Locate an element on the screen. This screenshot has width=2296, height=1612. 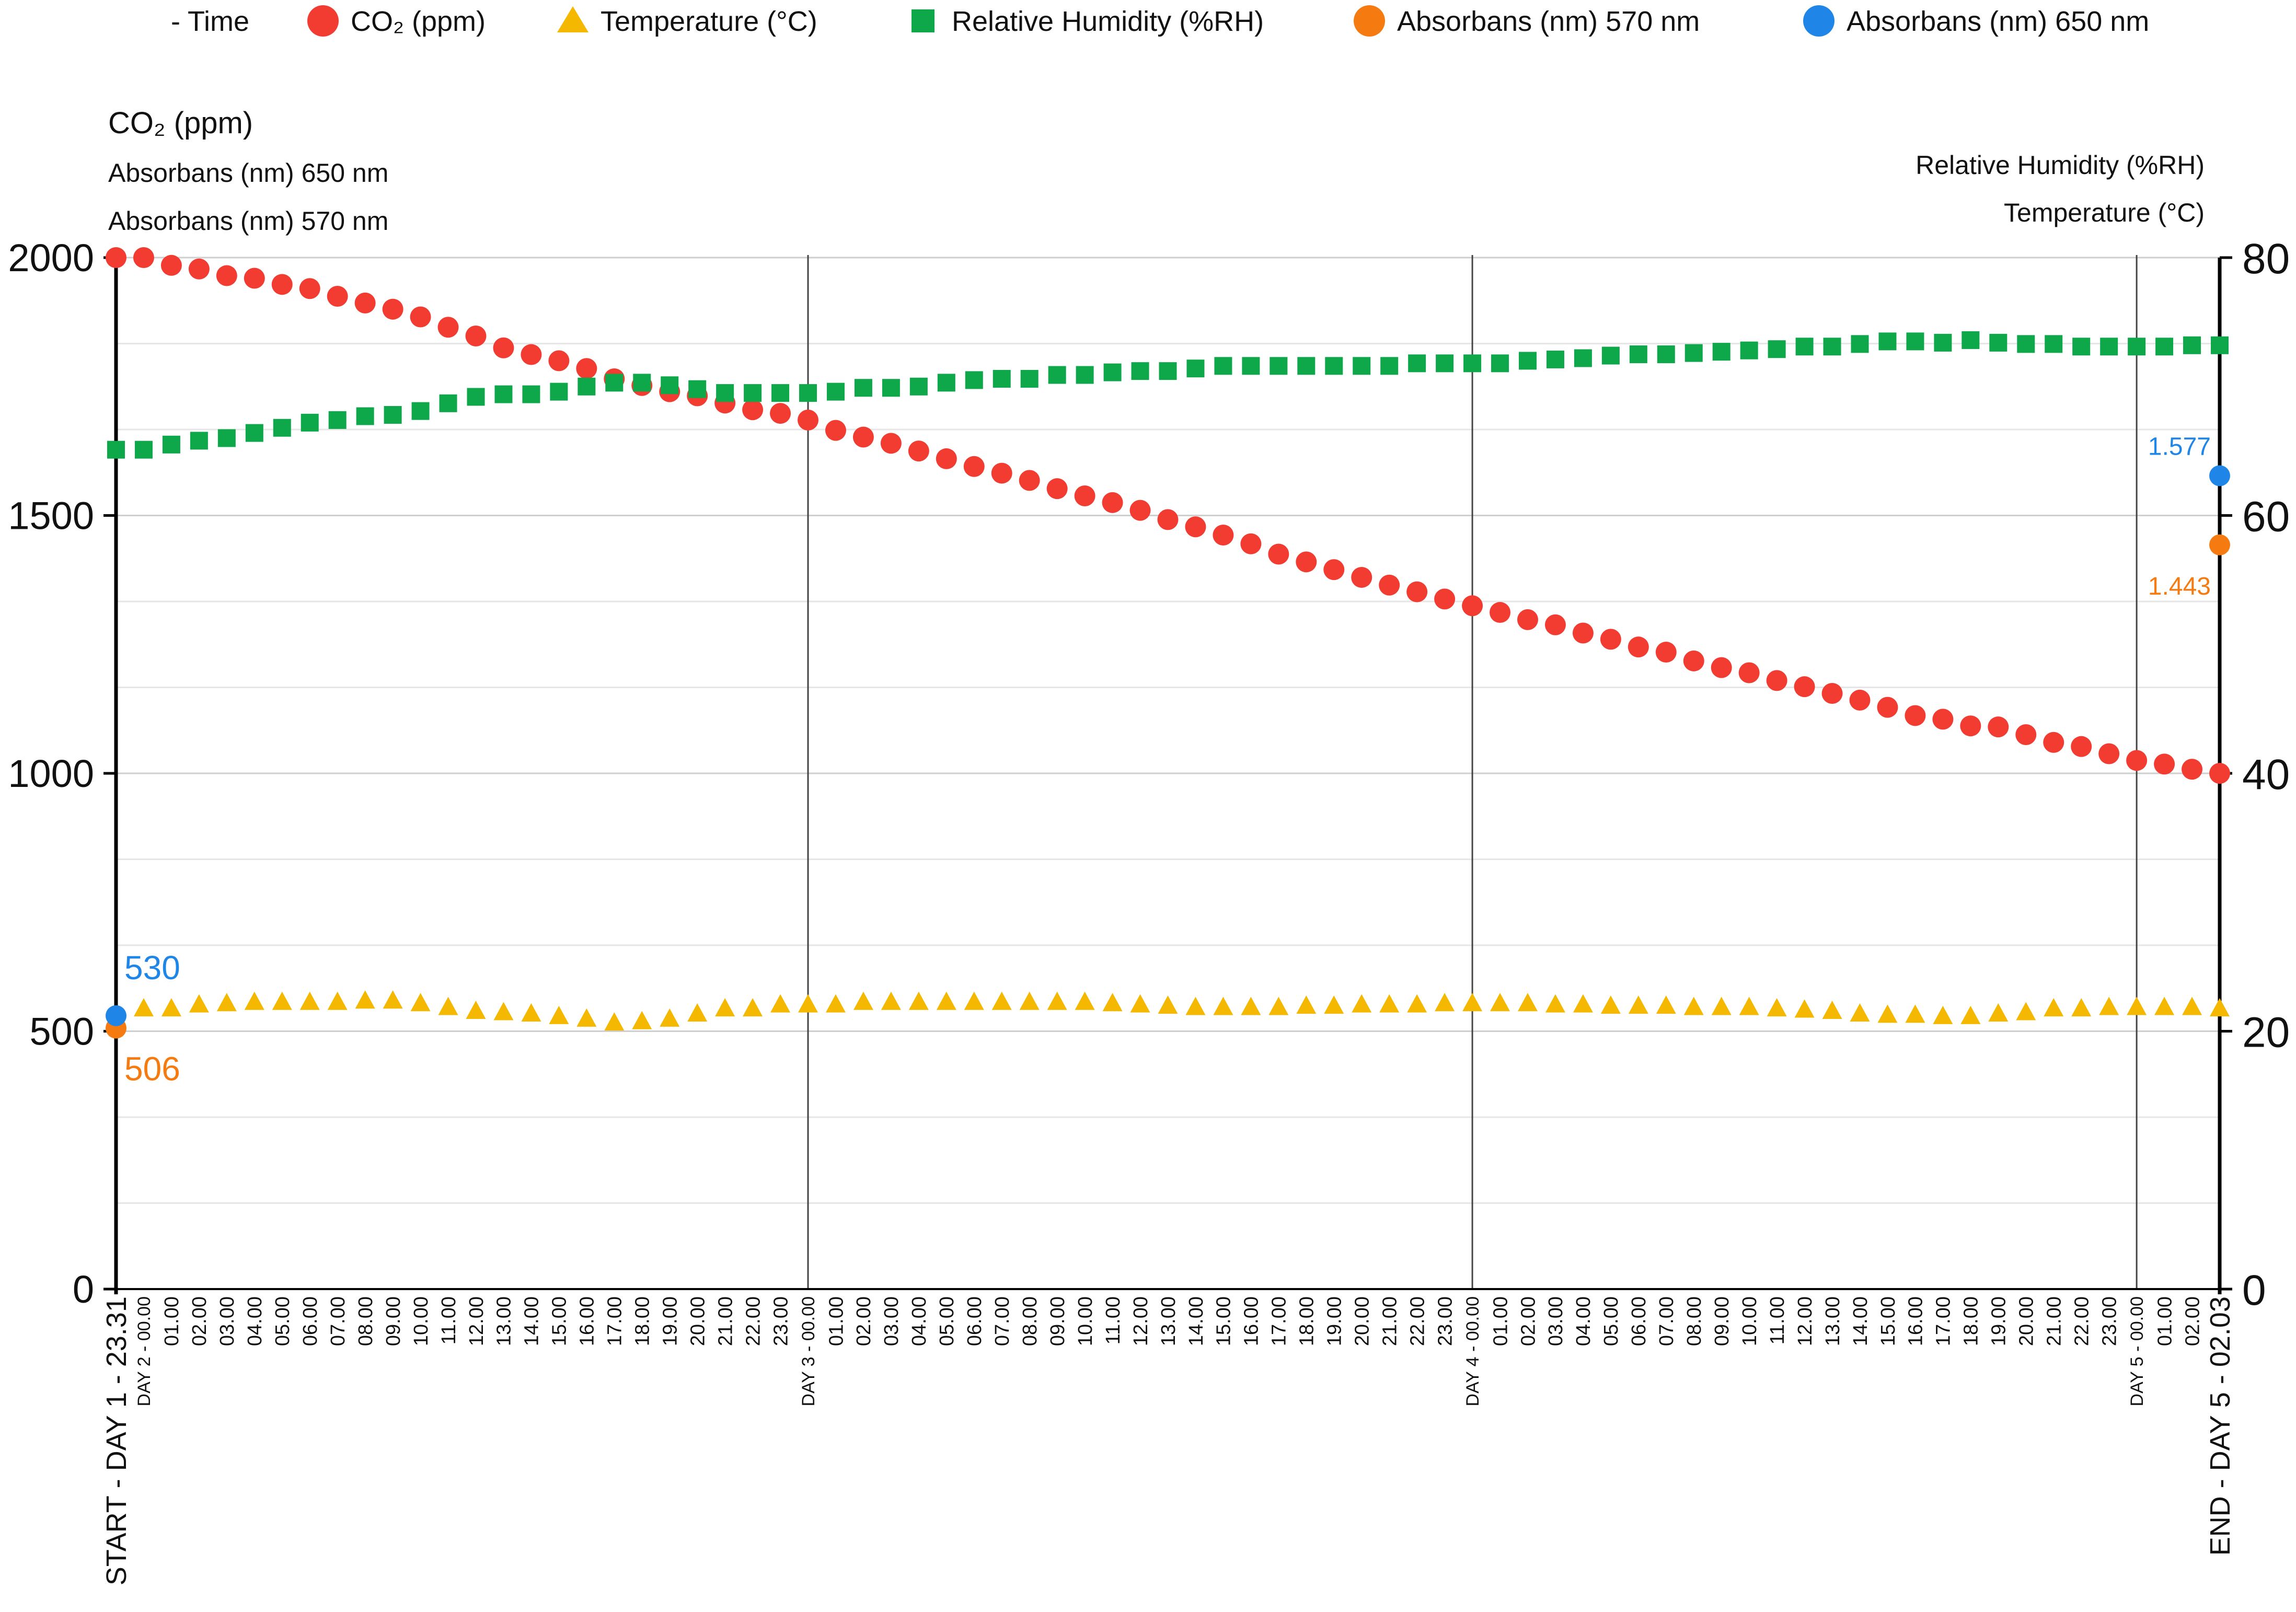
x-axis-label: 13.00 is located at coordinates (504, 1321).